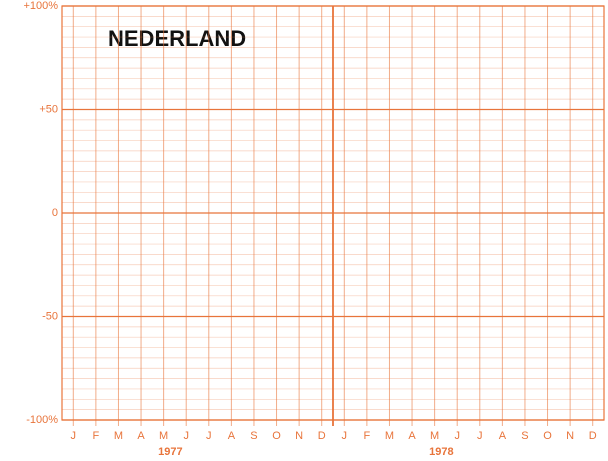 The height and width of the screenshot is (461, 608). Describe the element at coordinates (40, 6) in the screenshot. I see `y-tick-label: +100%` at that location.